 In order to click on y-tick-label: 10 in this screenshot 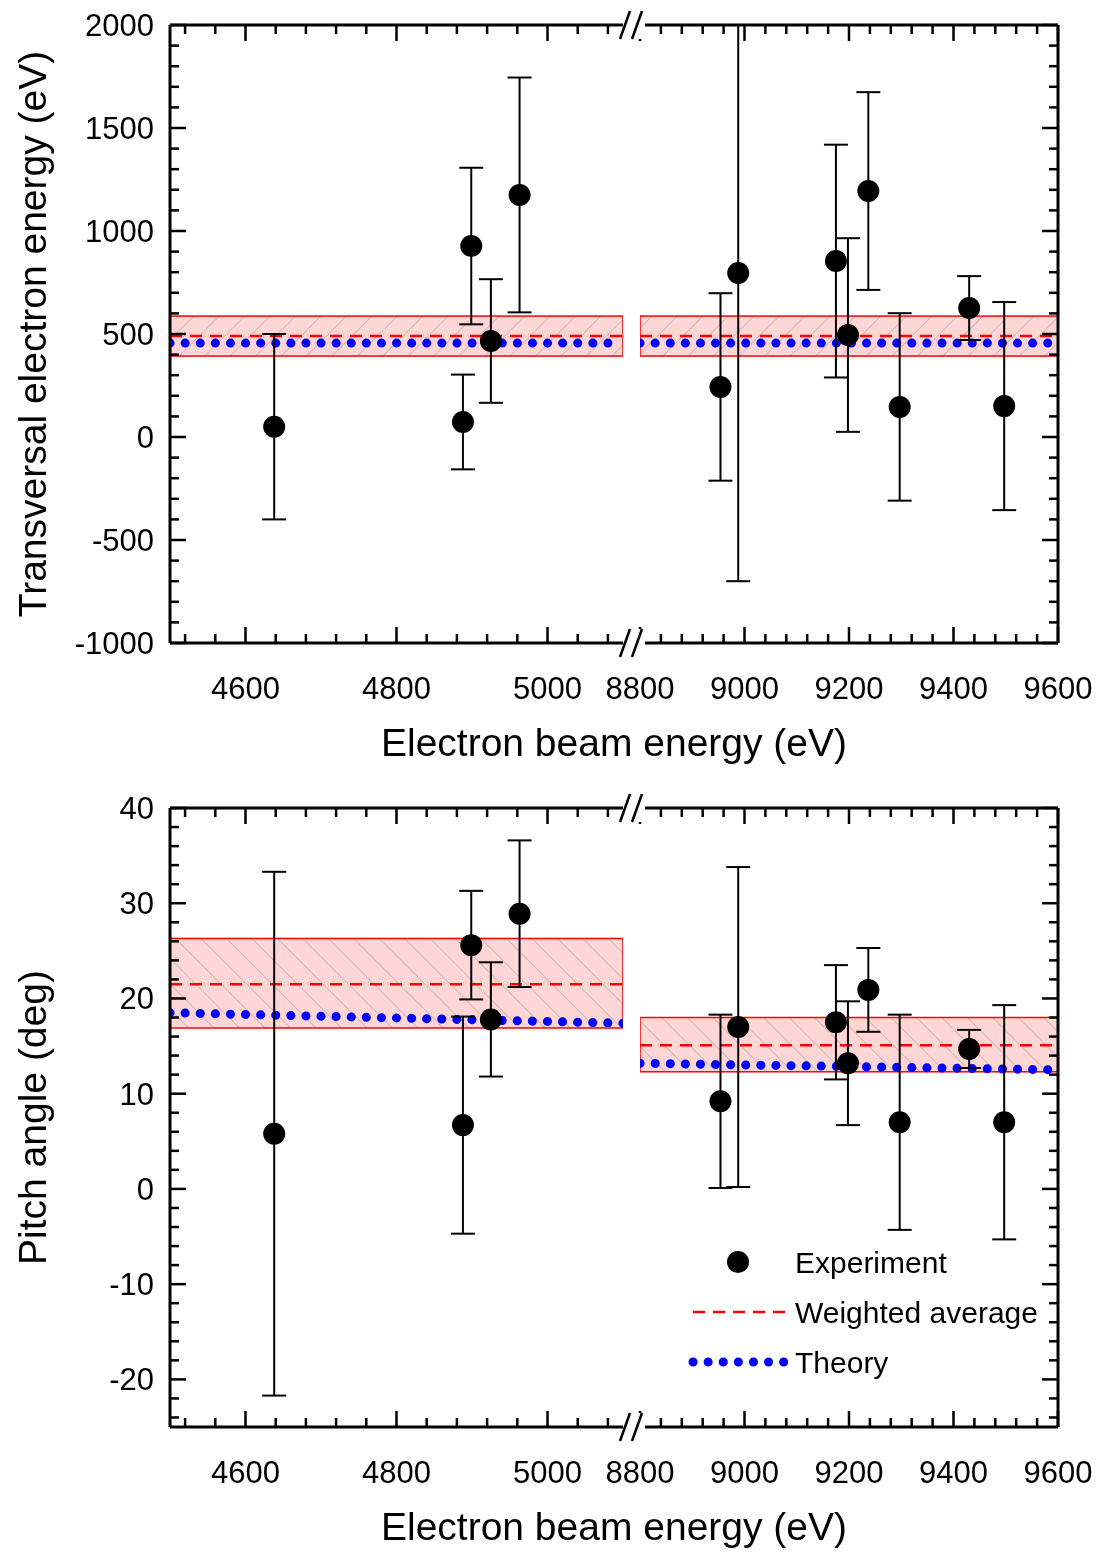, I will do `click(136, 1094)`.